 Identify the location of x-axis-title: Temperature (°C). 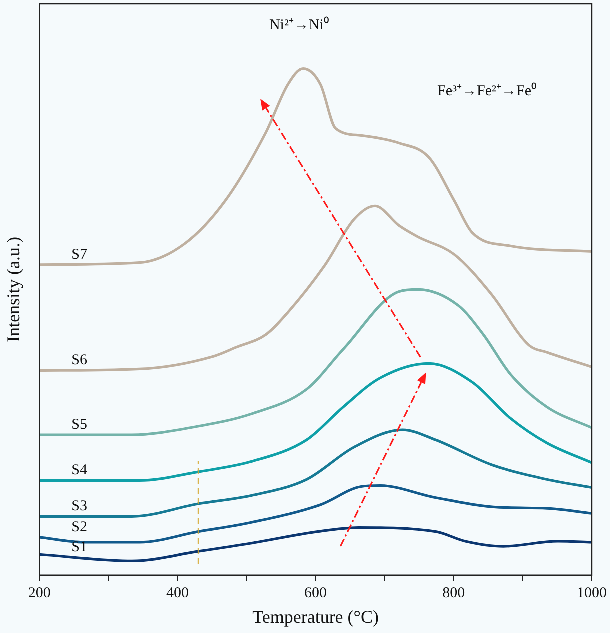
(315, 616).